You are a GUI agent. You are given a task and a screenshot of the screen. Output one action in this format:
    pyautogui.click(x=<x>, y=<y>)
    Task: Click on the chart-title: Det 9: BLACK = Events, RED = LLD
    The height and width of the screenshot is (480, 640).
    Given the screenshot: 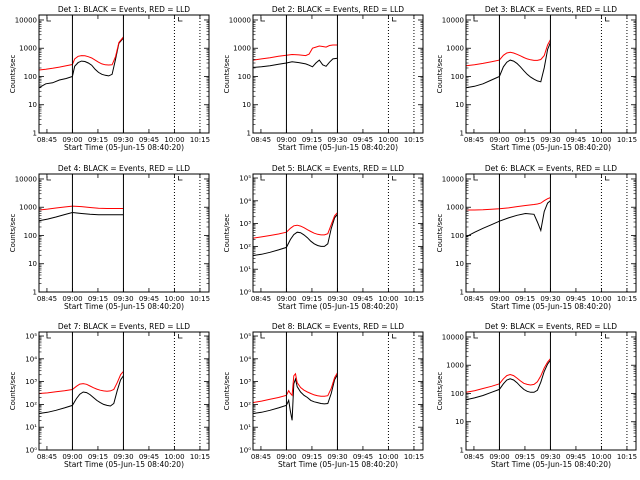 What is the action you would take?
    pyautogui.click(x=551, y=326)
    